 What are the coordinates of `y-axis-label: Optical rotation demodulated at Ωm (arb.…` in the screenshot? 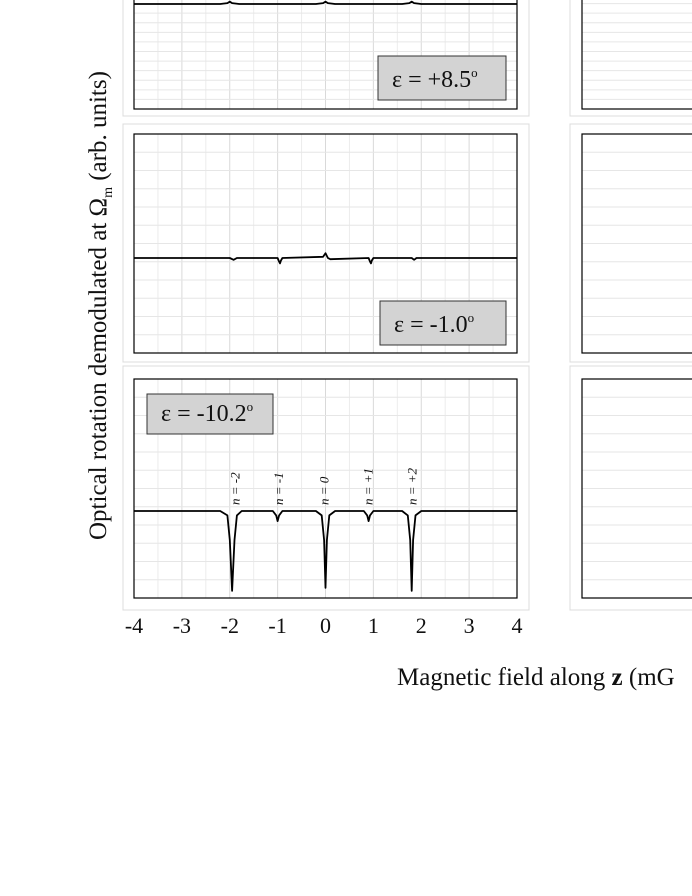 It's located at (100, 305).